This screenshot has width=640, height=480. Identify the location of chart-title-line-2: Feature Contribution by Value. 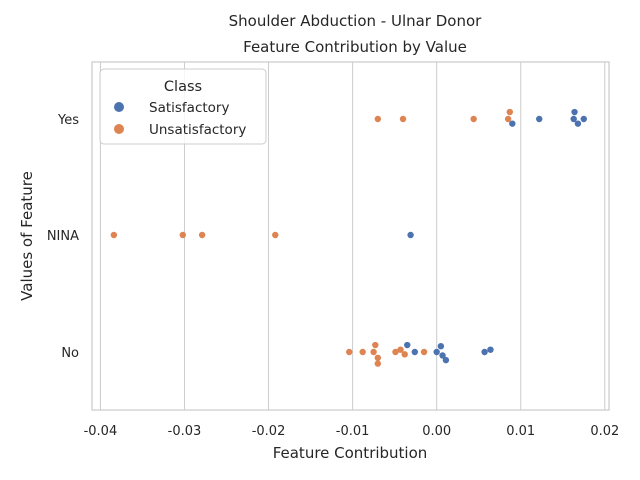
(355, 47).